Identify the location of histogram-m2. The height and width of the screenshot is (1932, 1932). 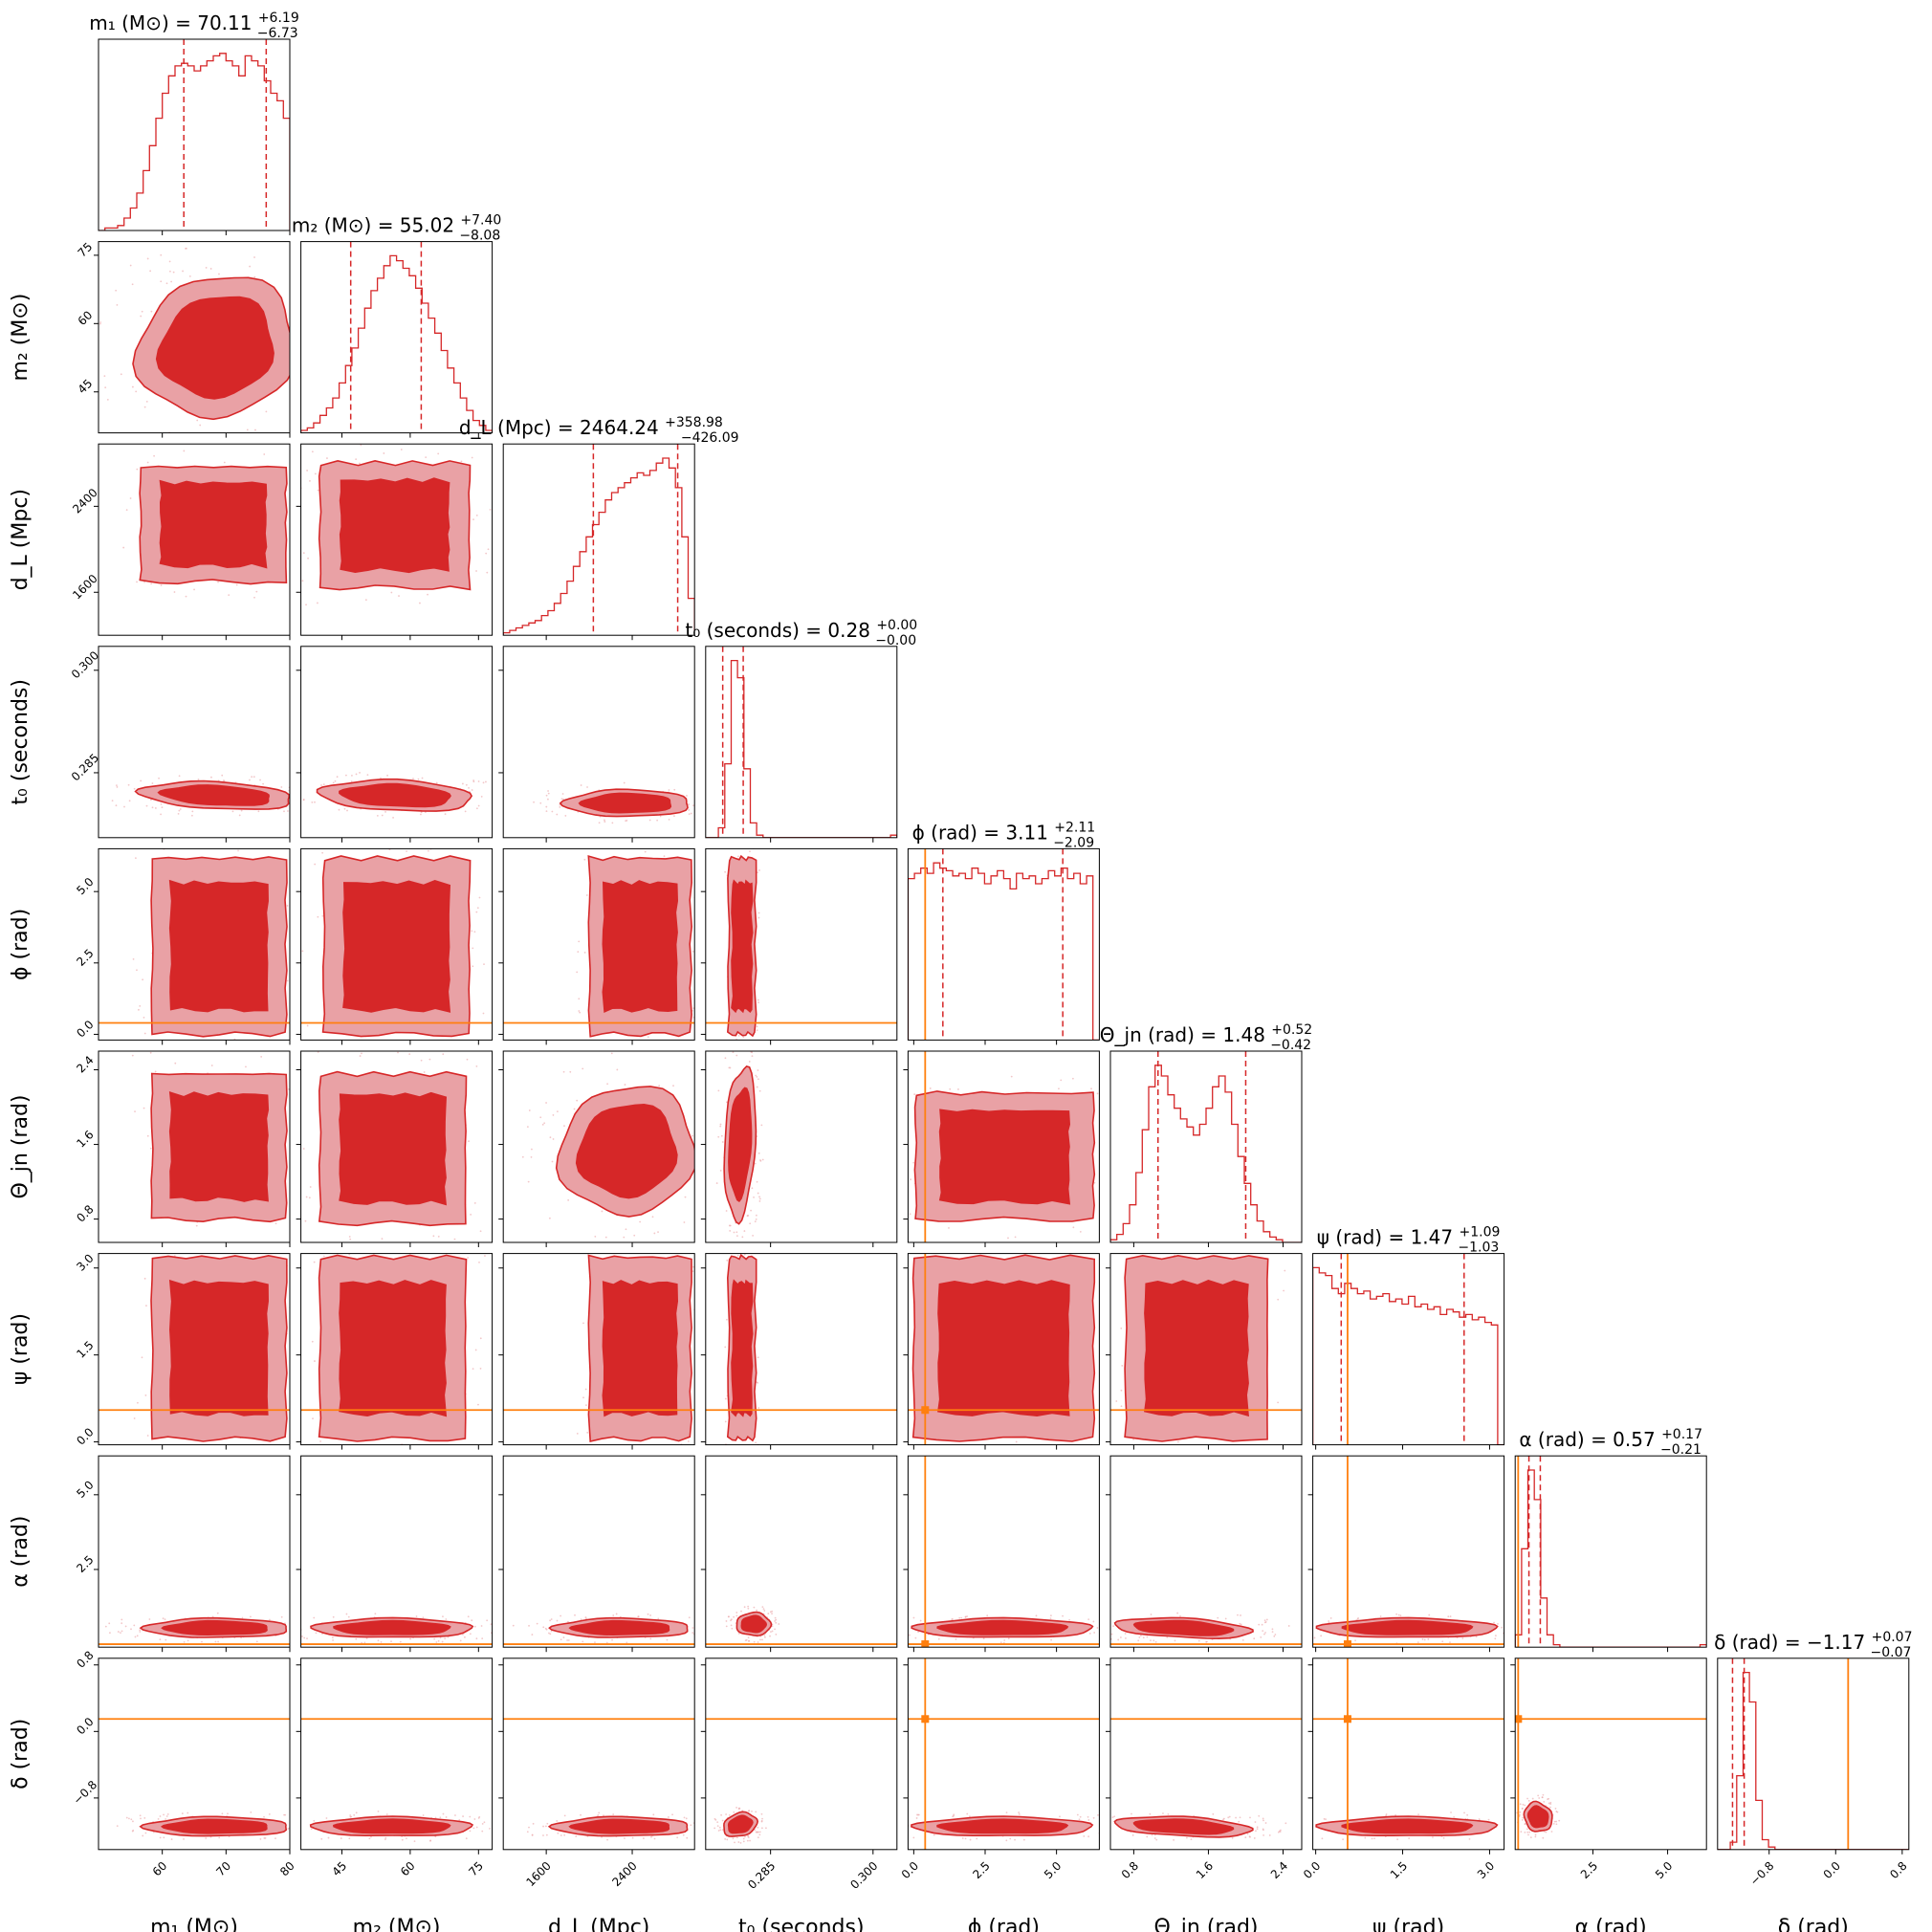
(396, 343).